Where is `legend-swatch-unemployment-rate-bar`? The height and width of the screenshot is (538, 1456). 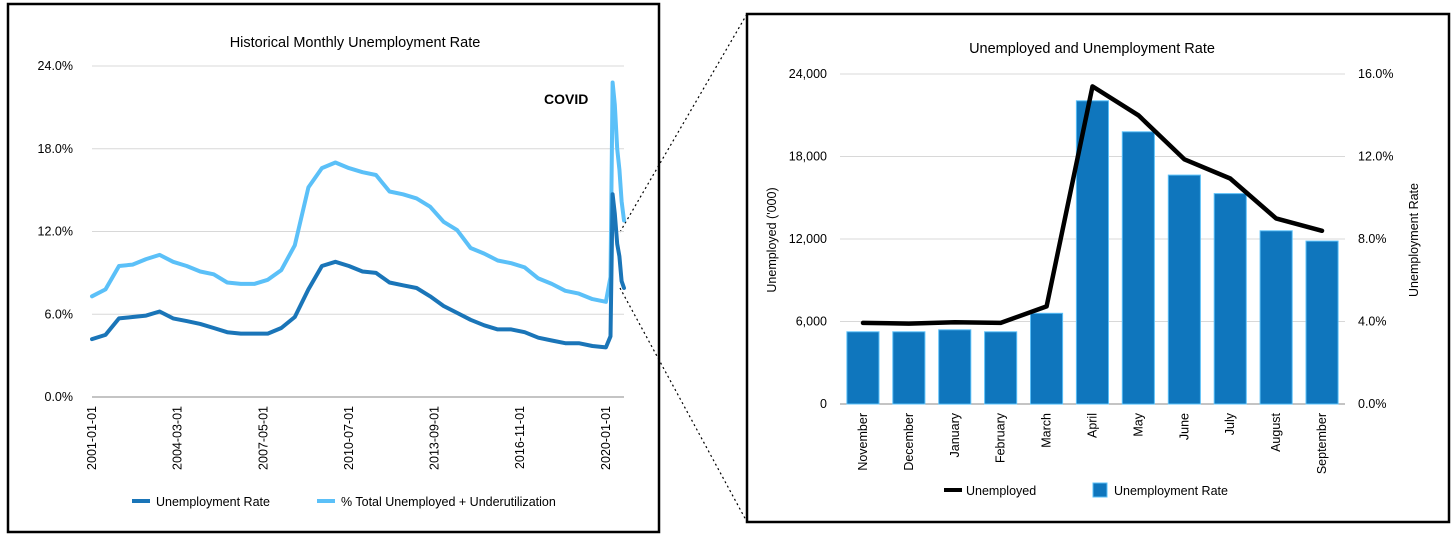 legend-swatch-unemployment-rate-bar is located at coordinates (1100, 490).